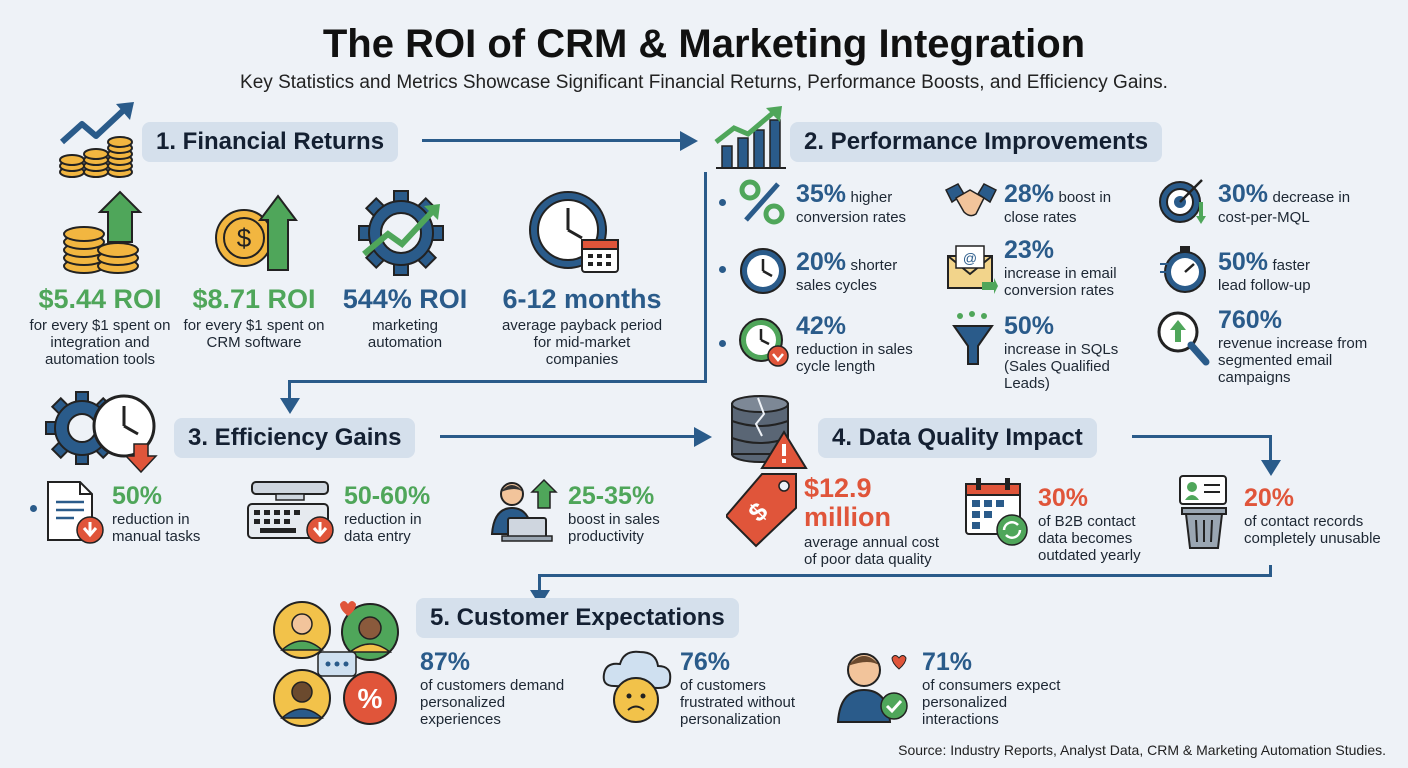  What do you see at coordinates (971, 200) in the screenshot?
I see `handshake-icon` at bounding box center [971, 200].